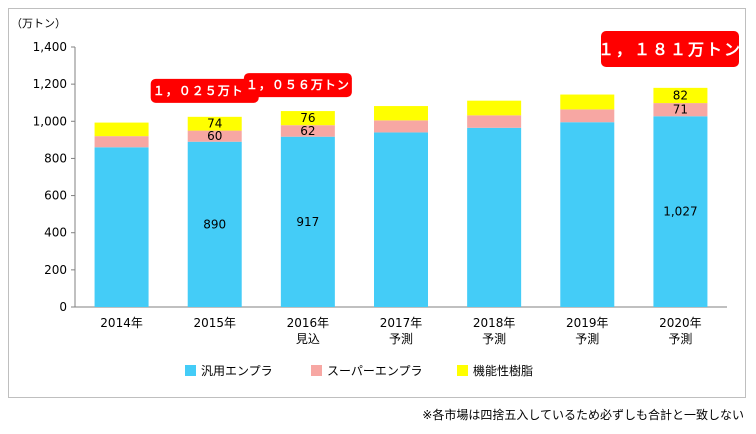 This screenshot has height=434, width=756. I want to click on bar-data-label: 74, so click(214, 124).